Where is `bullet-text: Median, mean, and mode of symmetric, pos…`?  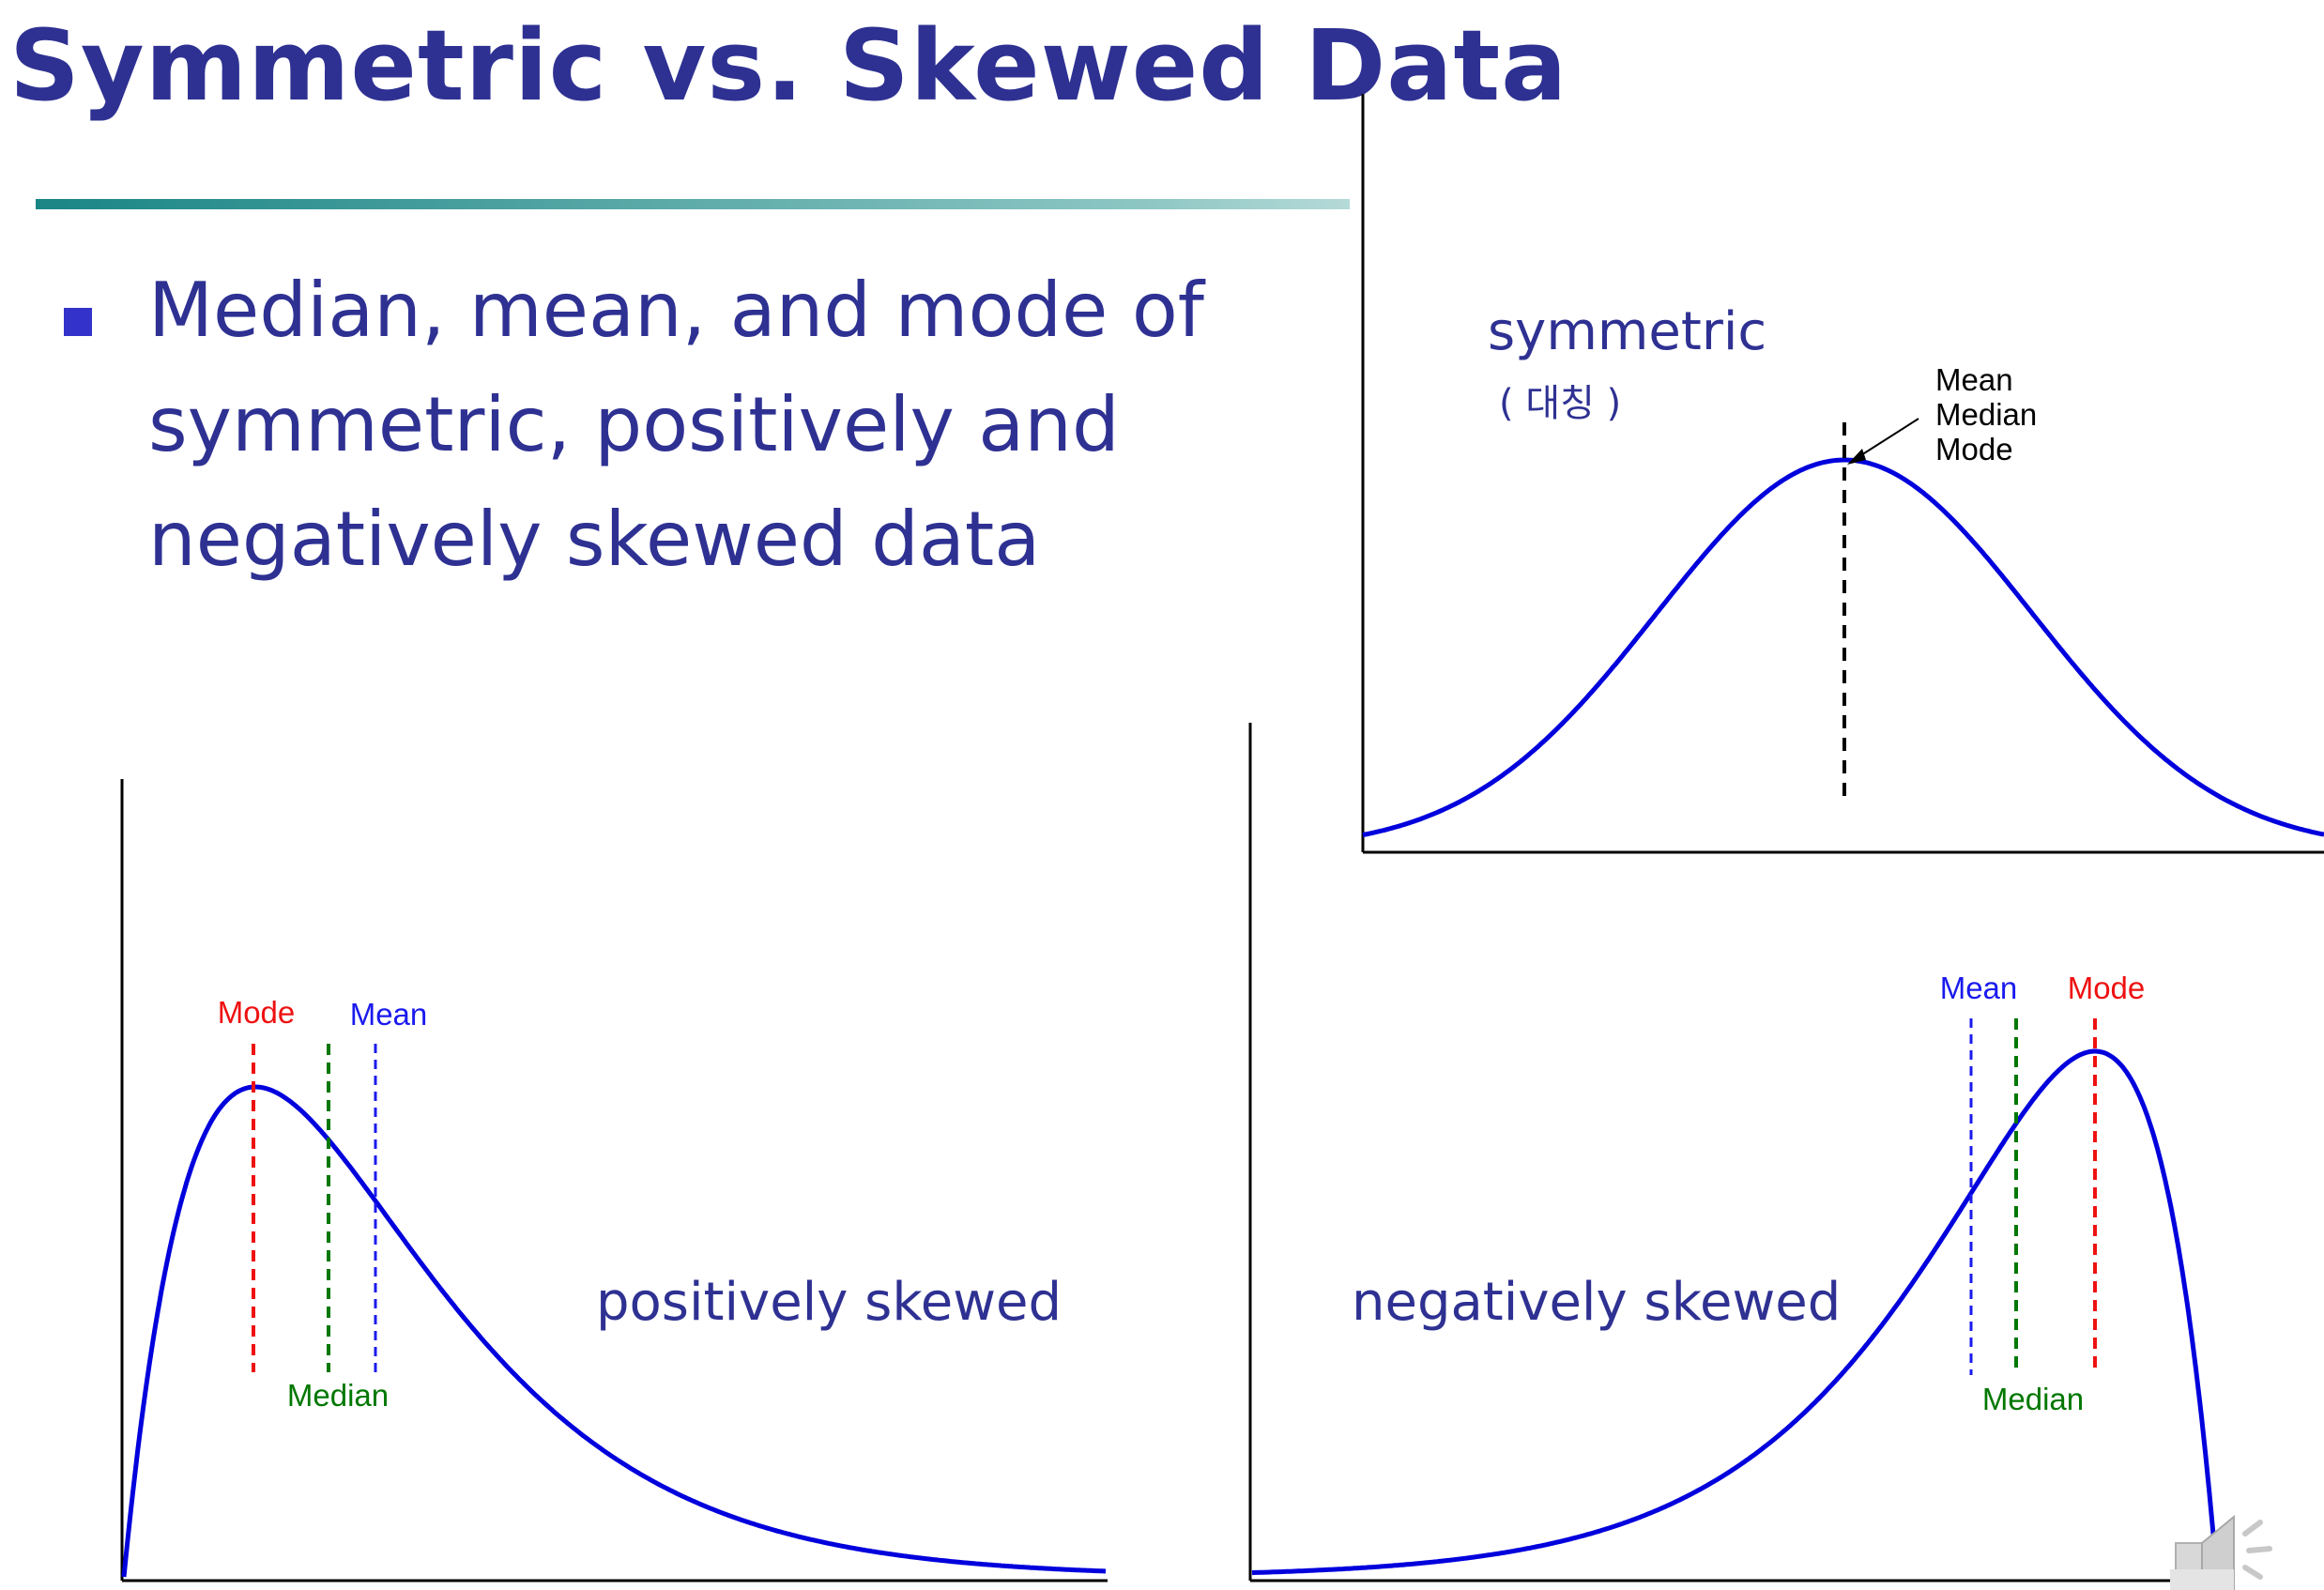
bullet-text: Median, mean, and mode of symmetric, pos… is located at coordinates (676, 425).